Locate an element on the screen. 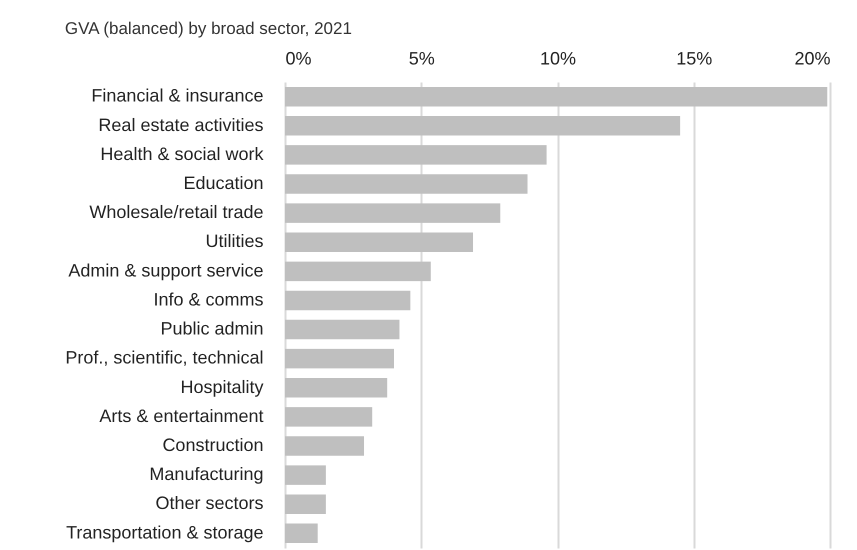 The height and width of the screenshot is (550, 857). y-tick-label: Transportation & storage is located at coordinates (165, 532).